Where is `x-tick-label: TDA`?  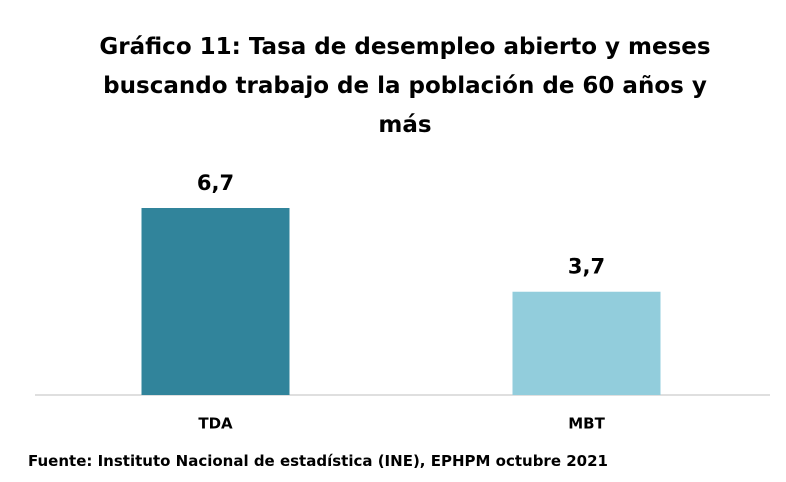 x-tick-label: TDA is located at coordinates (215, 424).